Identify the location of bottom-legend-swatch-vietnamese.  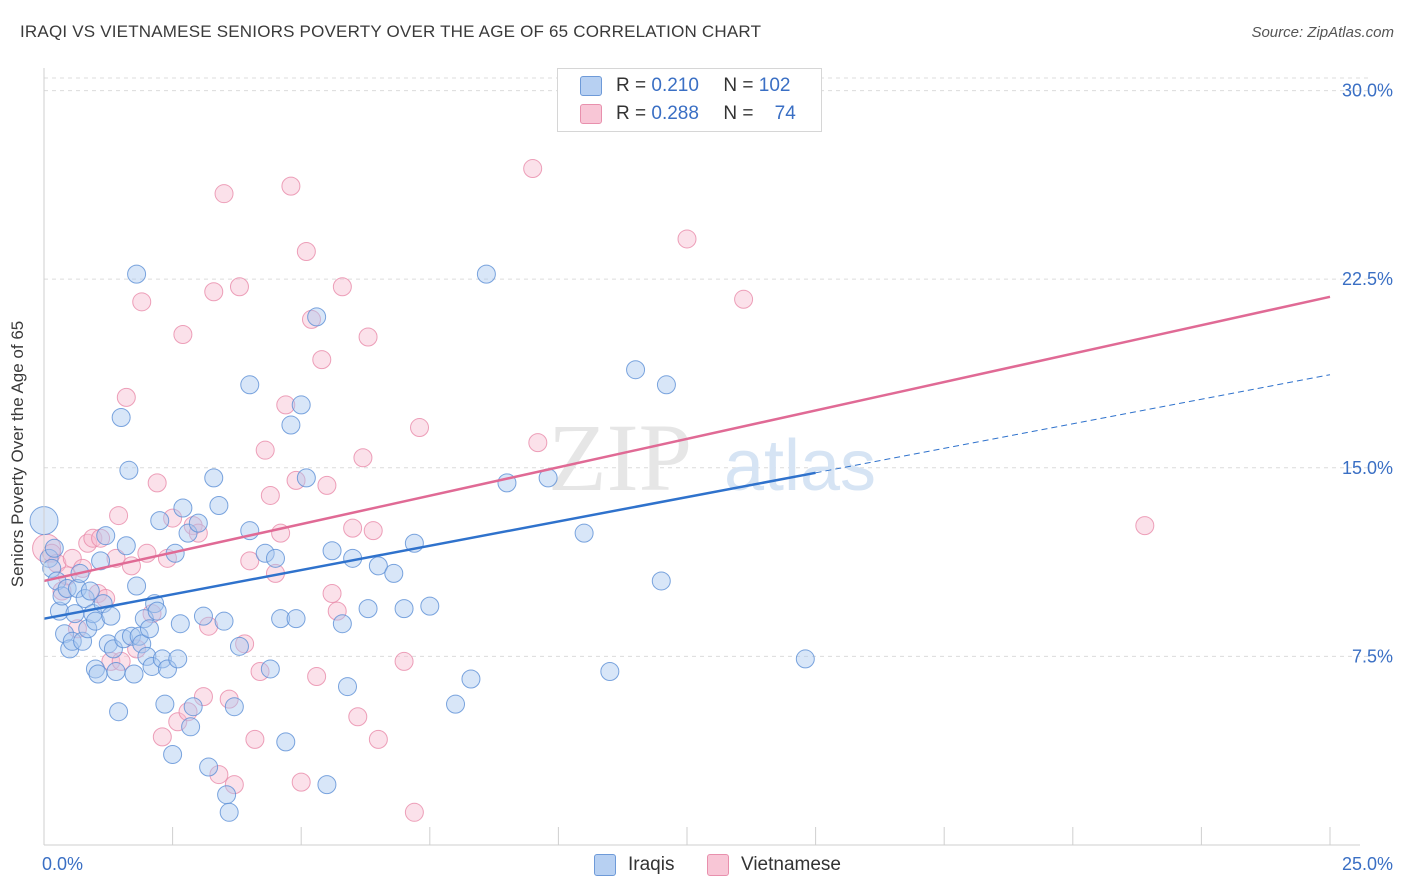
(718, 865).